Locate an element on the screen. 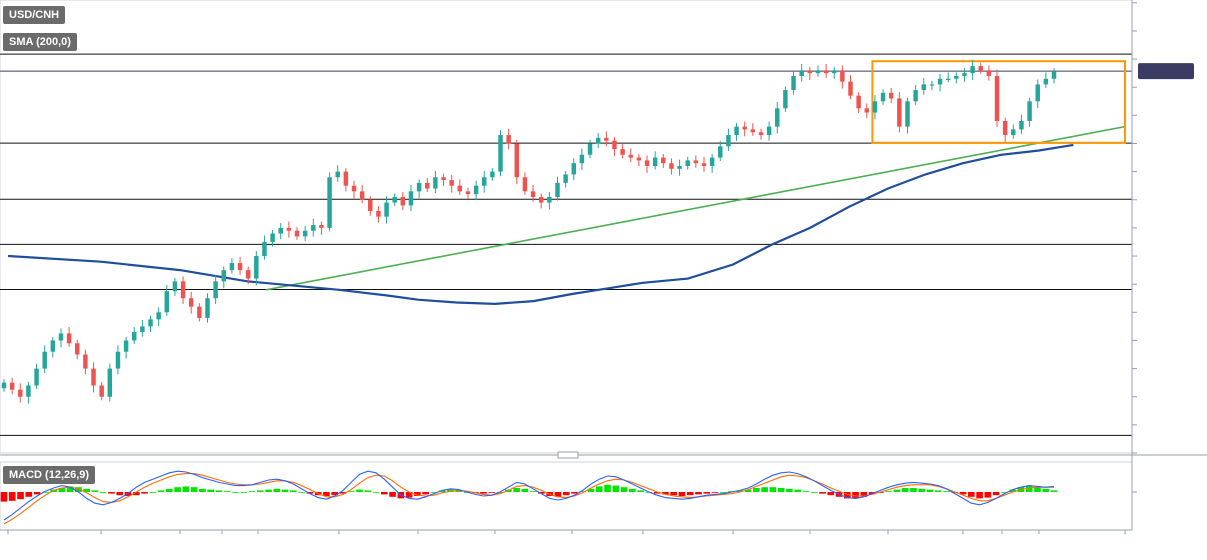  macd-tag: MACD (12,26,9) is located at coordinates (49, 475).